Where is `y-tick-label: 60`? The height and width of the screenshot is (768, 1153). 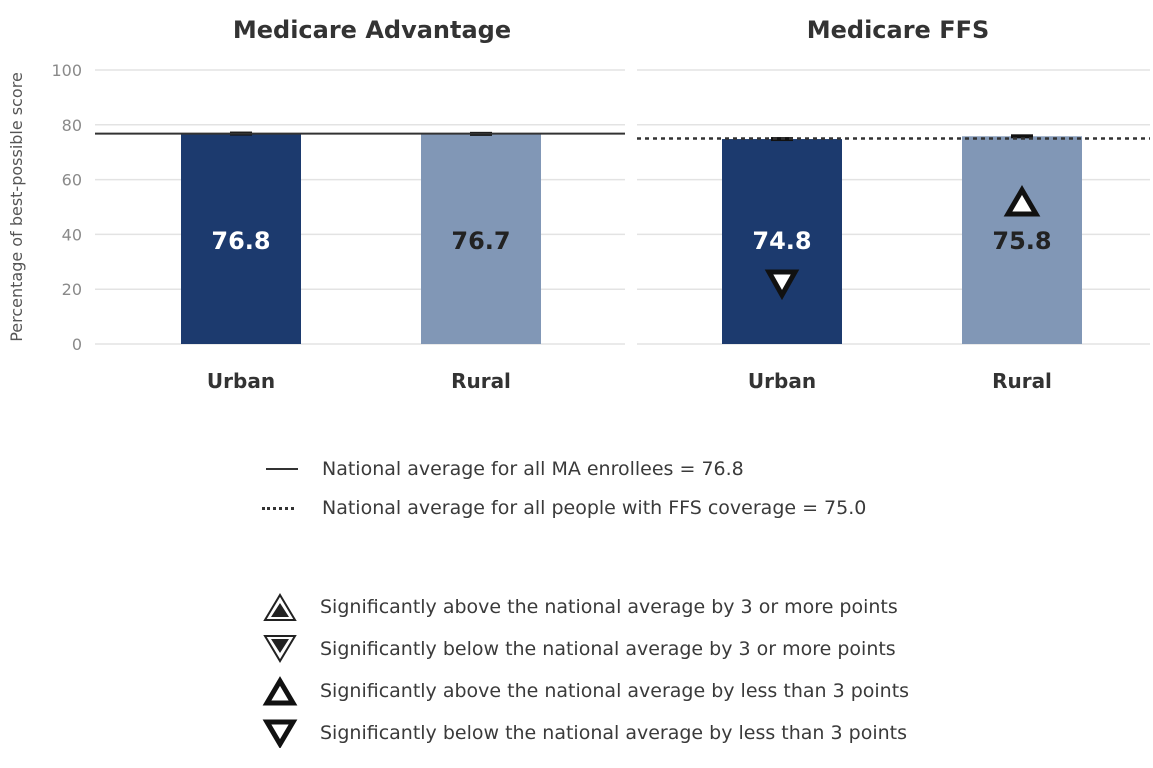
y-tick-label: 60 is located at coordinates (72, 180).